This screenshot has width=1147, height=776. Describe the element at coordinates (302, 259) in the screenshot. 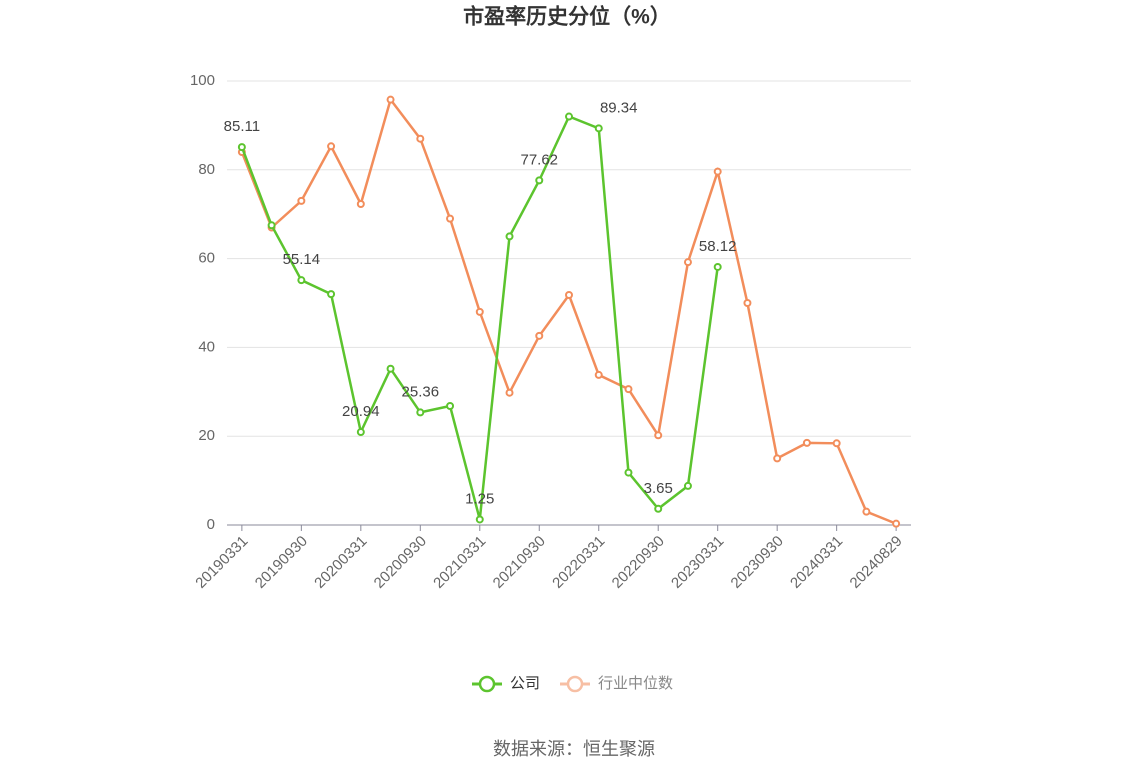

I see `data-label: 55.14` at that location.